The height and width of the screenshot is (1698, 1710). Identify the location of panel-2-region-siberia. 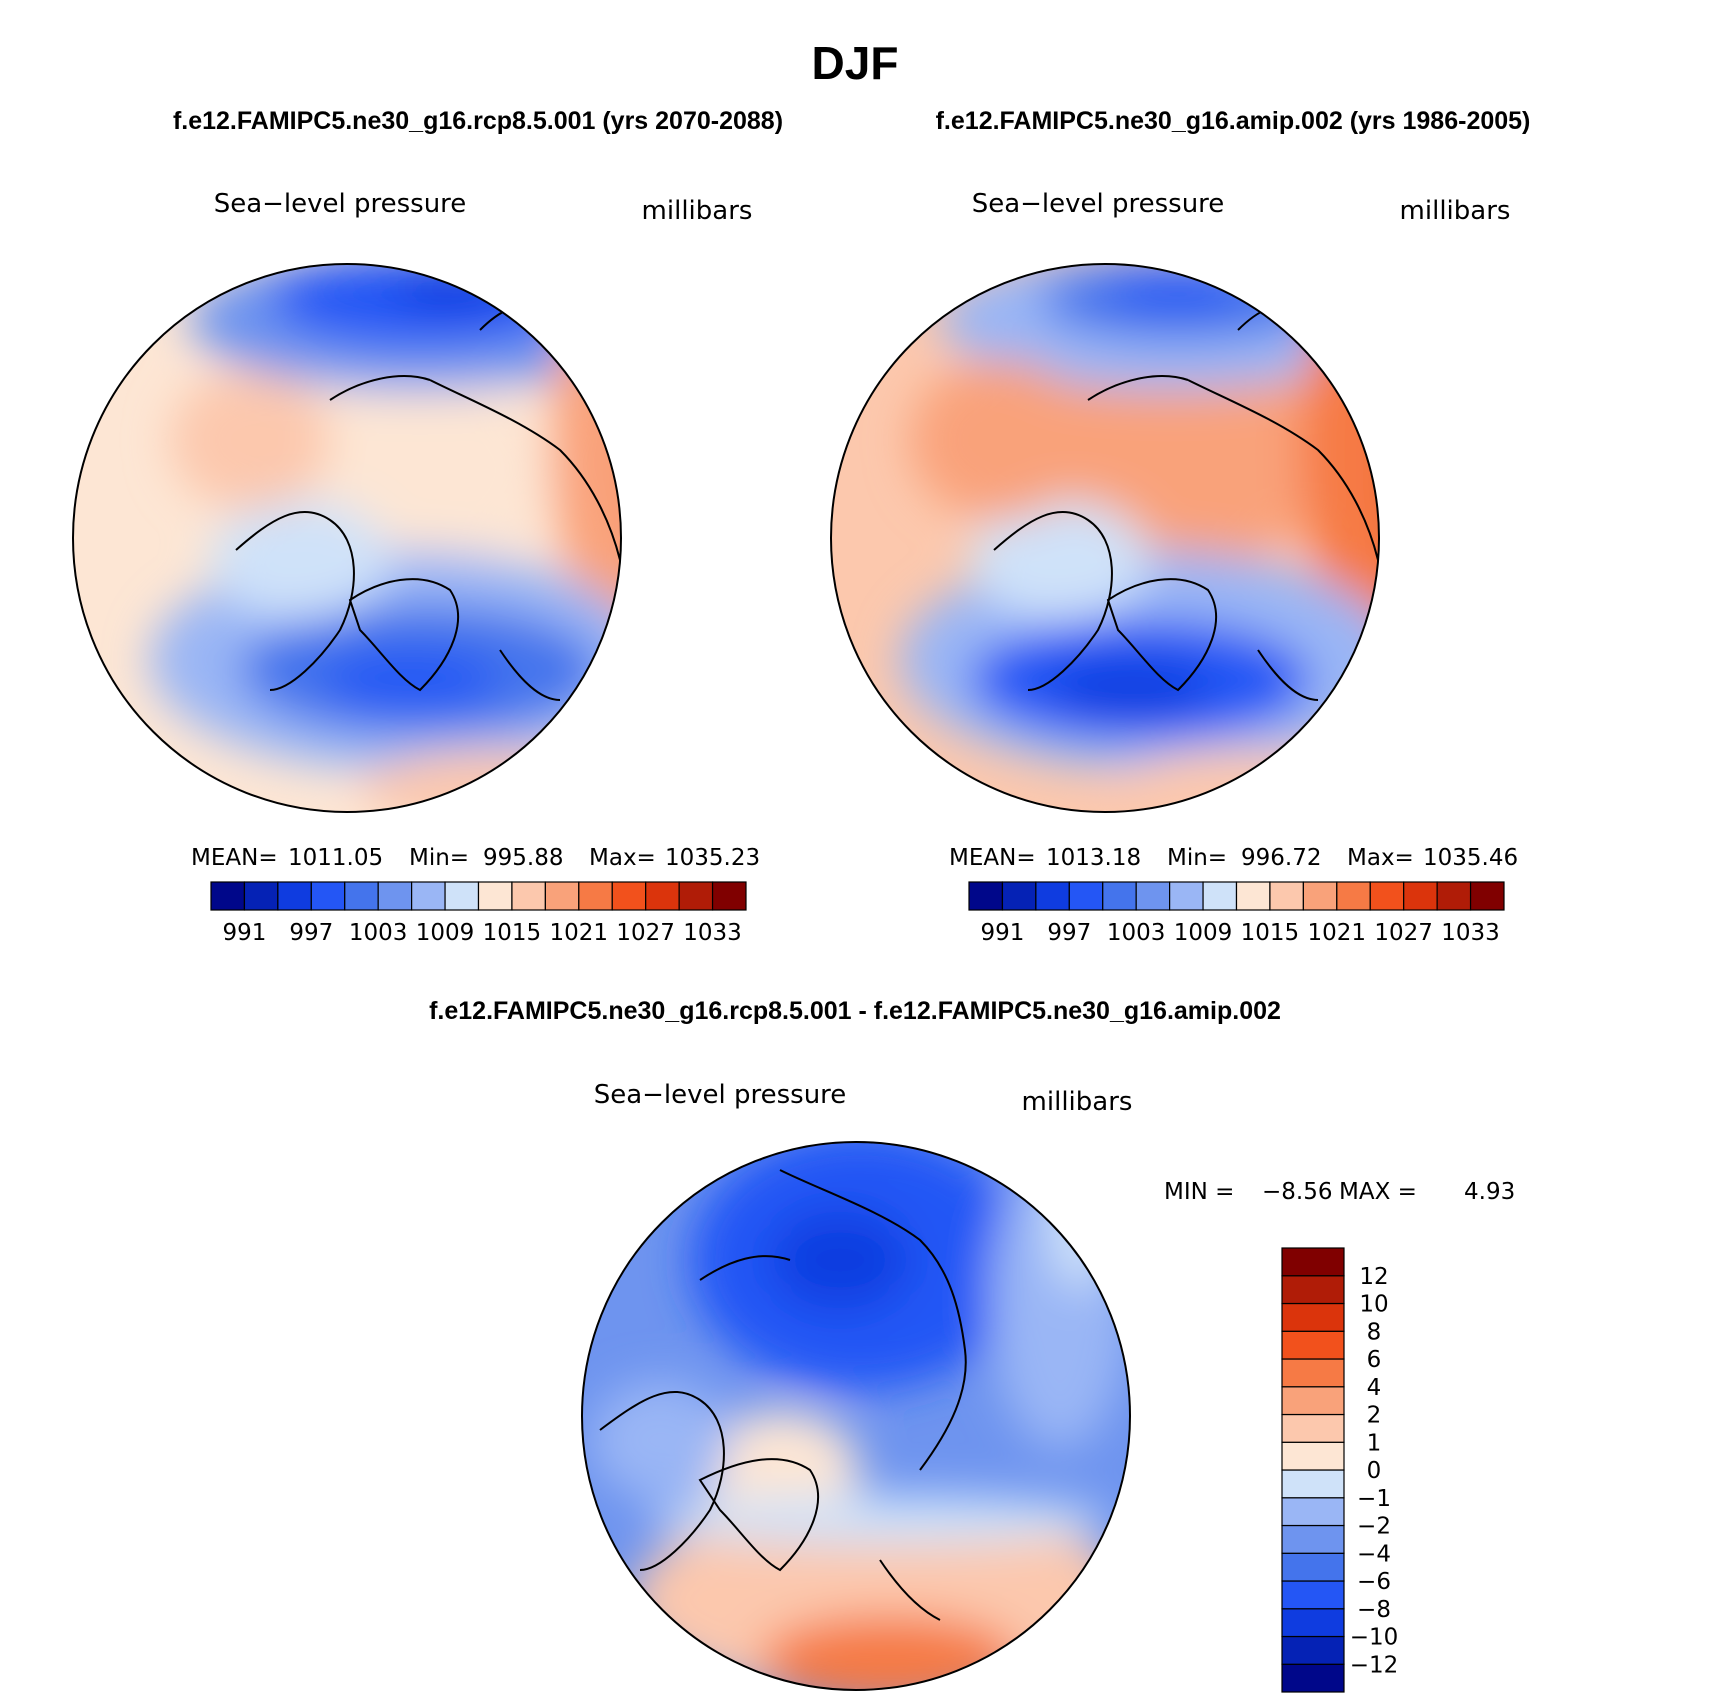
(1470, 470).